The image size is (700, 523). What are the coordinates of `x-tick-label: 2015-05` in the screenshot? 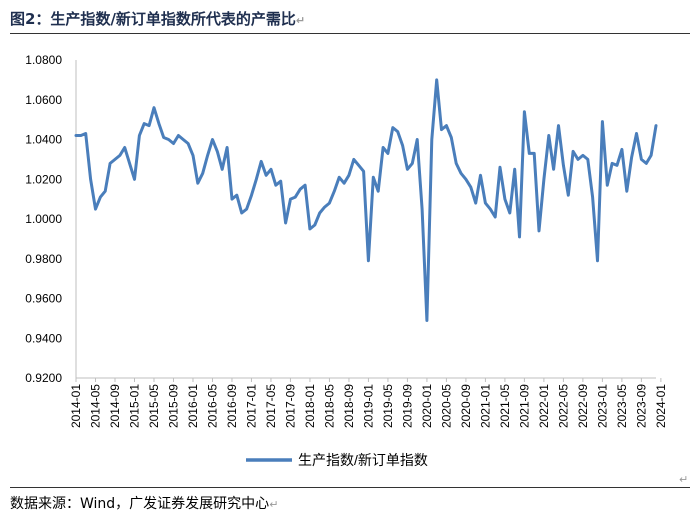 It's located at (154, 406).